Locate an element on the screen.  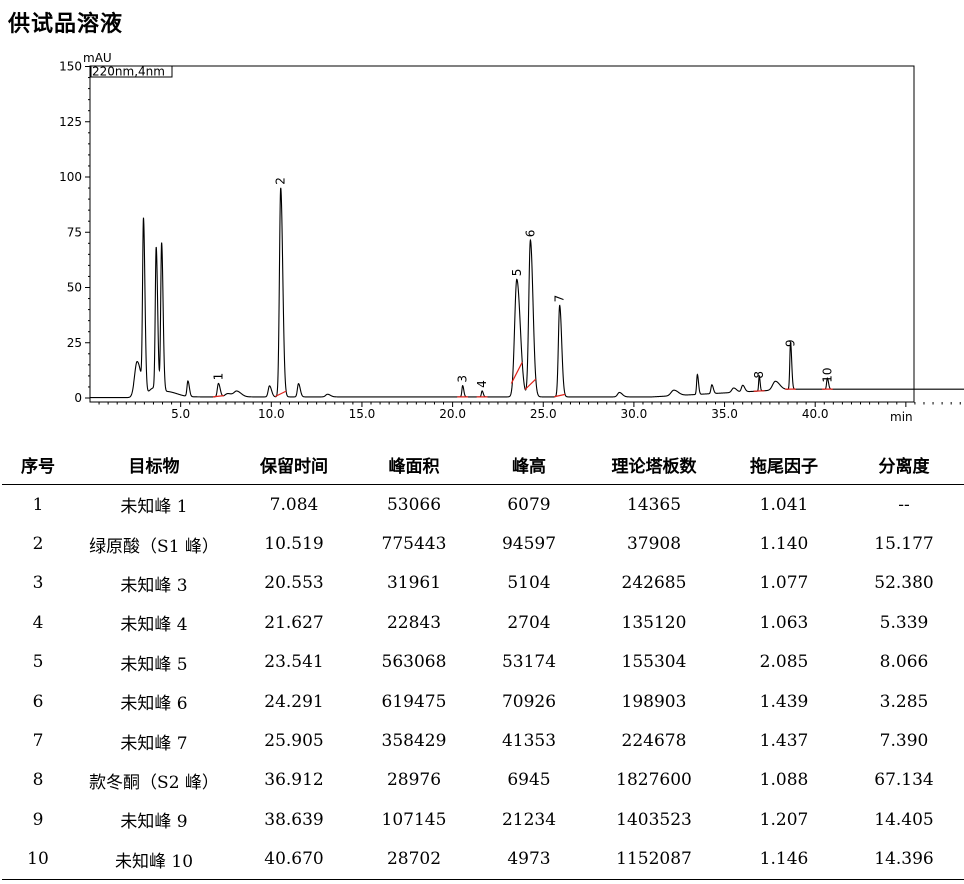
y-tick-label: 25 is located at coordinates (74, 343).